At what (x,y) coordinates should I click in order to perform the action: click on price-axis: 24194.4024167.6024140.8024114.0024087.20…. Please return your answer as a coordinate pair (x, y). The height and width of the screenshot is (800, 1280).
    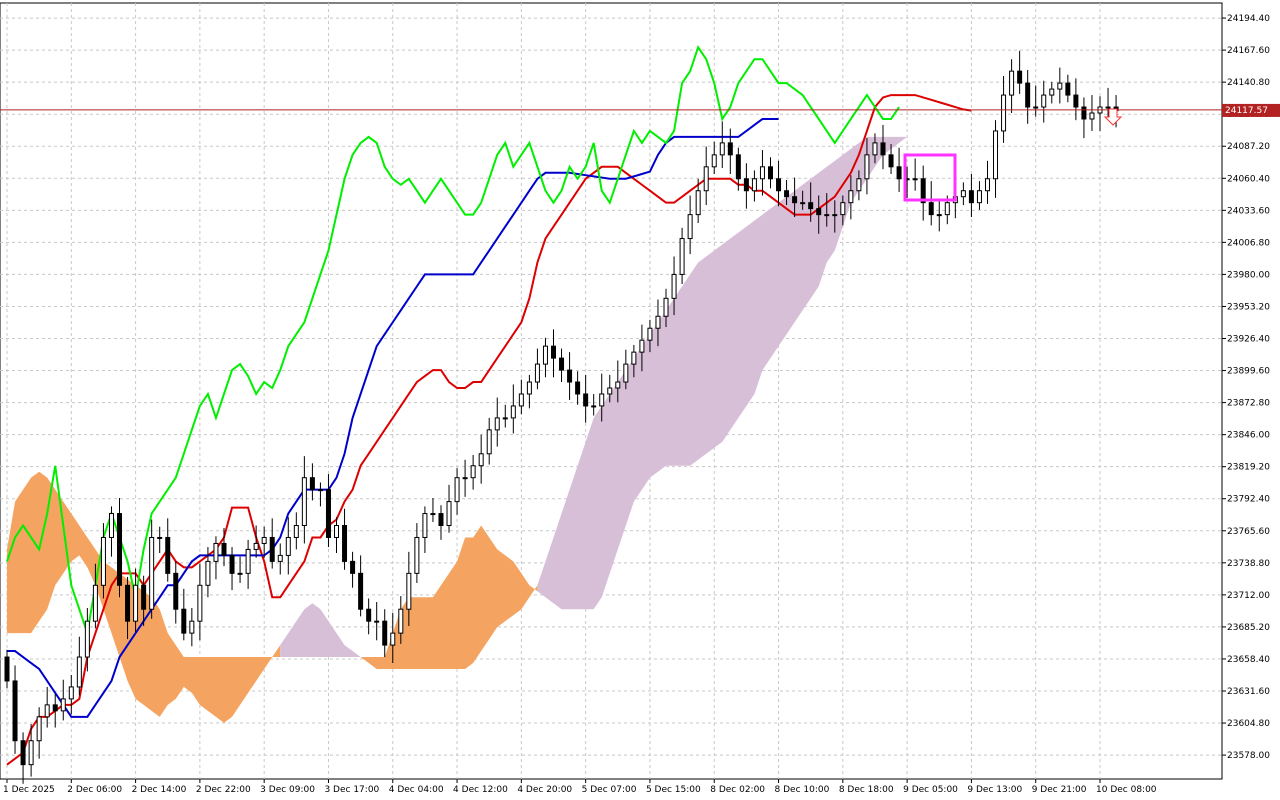
    Looking at the image, I should click on (1246, 387).